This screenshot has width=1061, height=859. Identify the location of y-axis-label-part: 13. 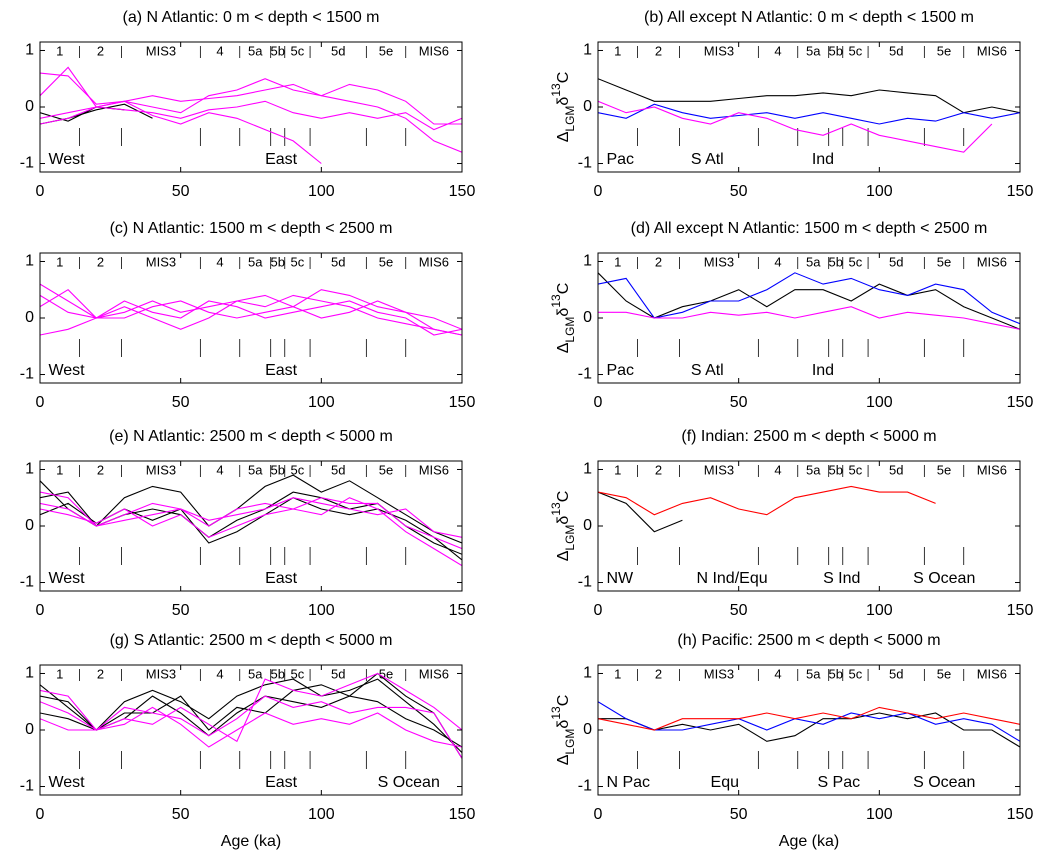
(556, 713).